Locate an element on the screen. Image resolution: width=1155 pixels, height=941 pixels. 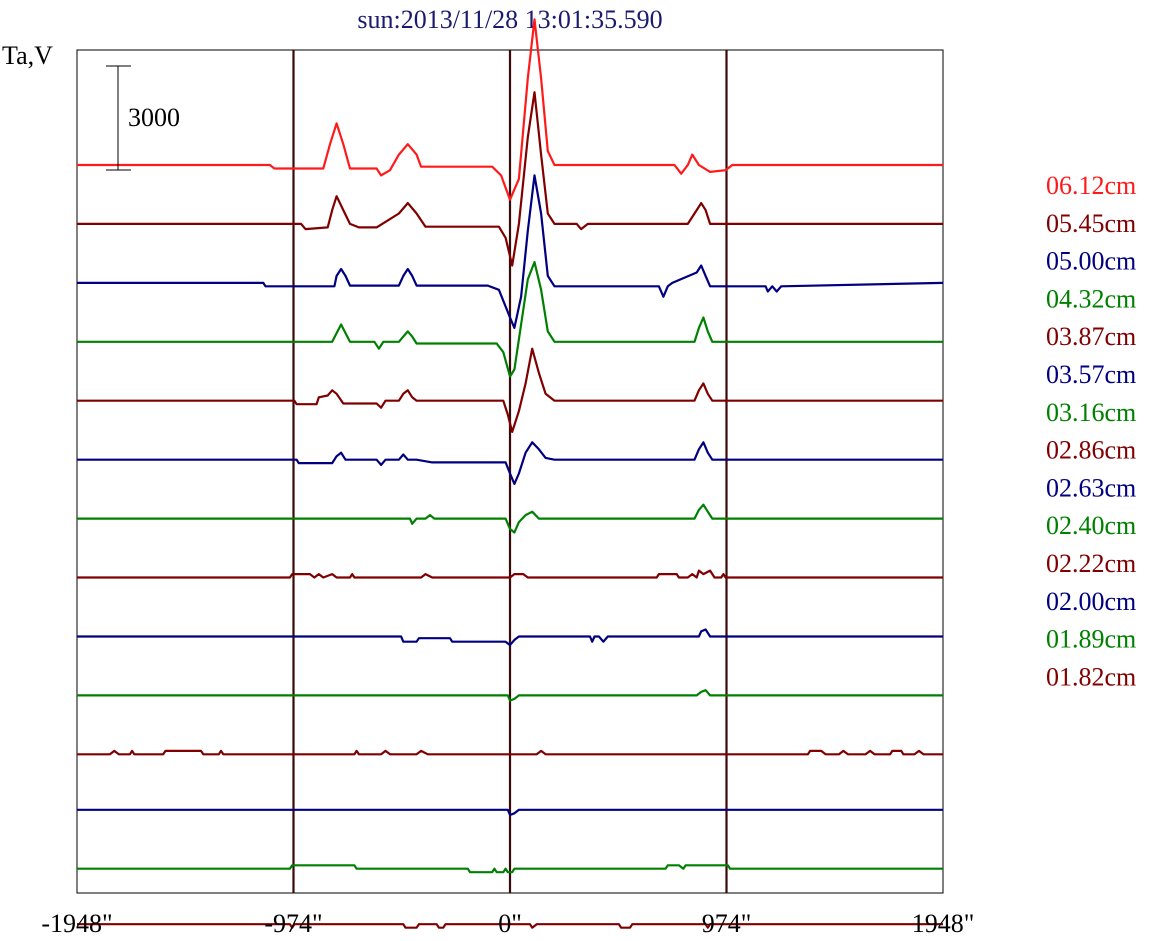
legend-item-3: 04.32cm is located at coordinates (1091, 298).